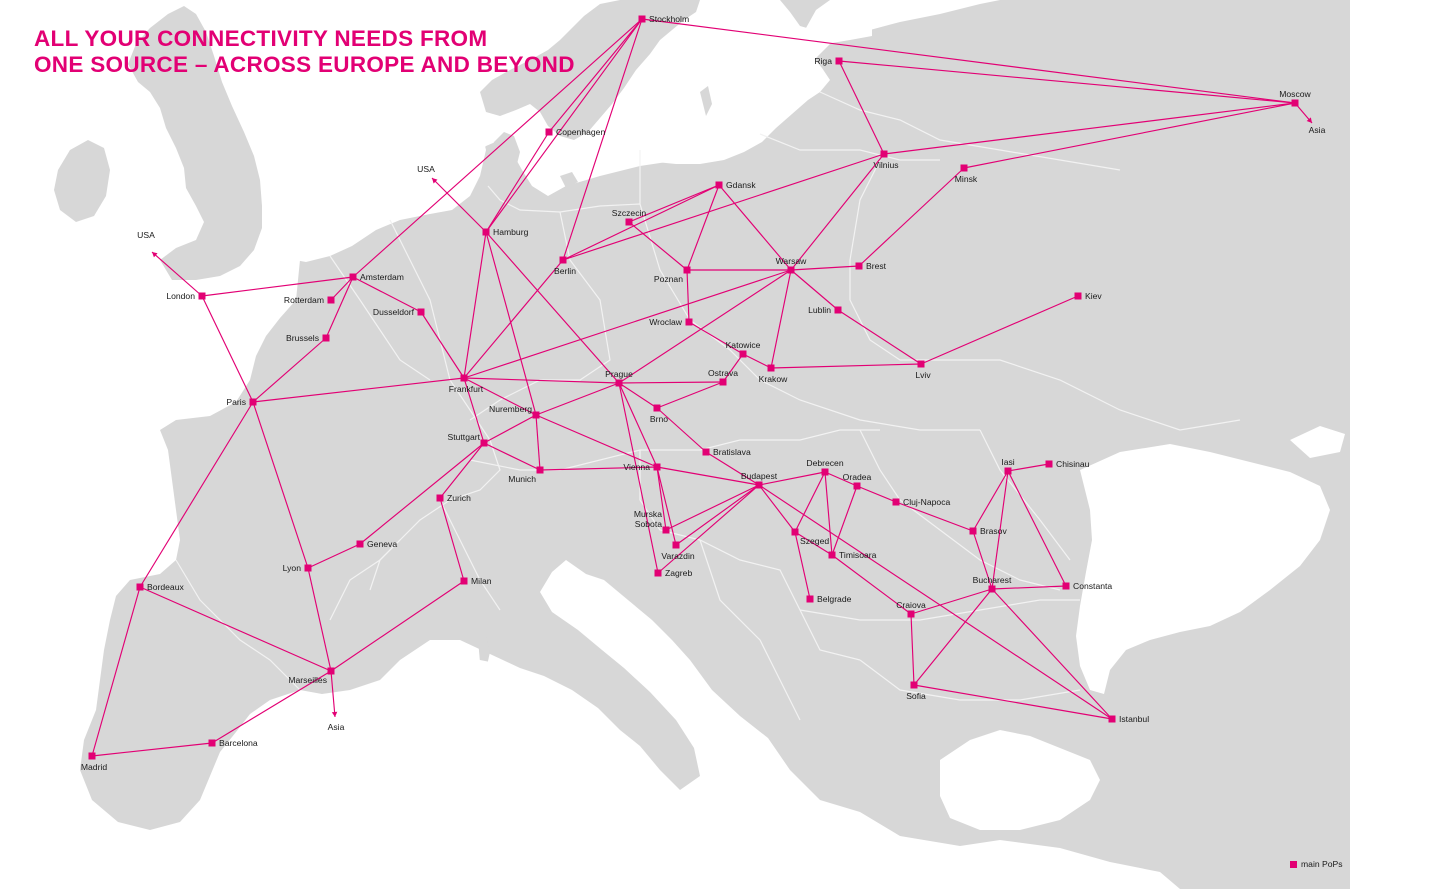 The image size is (1440, 889). Describe the element at coordinates (708, 529) in the screenshot. I see `link-budapest-zagreb` at that location.